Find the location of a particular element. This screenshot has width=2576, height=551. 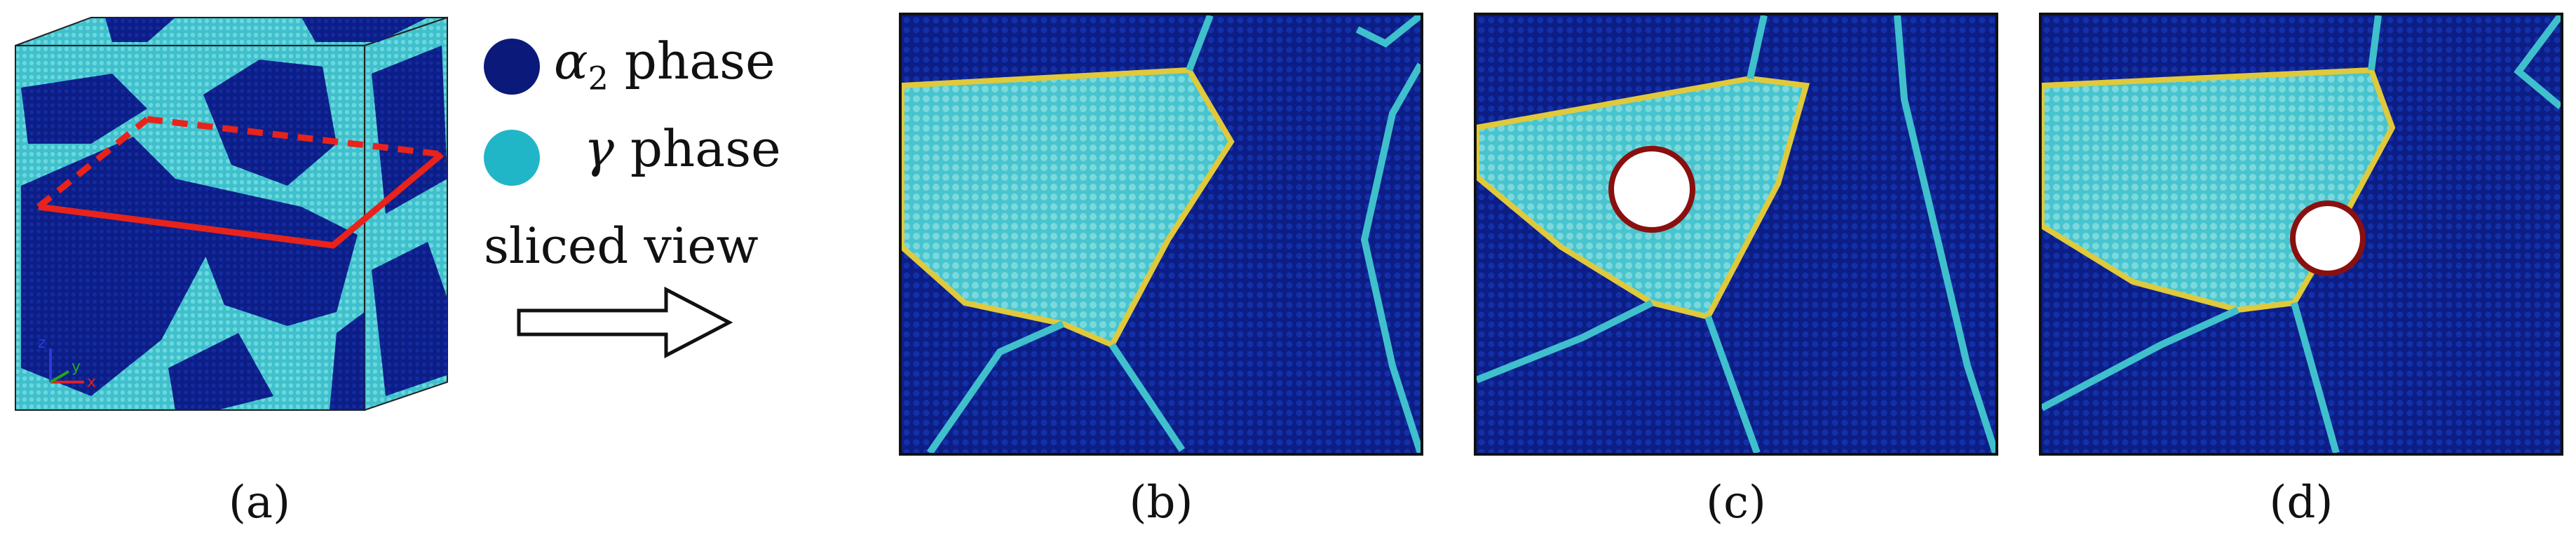

sliced-view-label: sliced view is located at coordinates (621, 246).